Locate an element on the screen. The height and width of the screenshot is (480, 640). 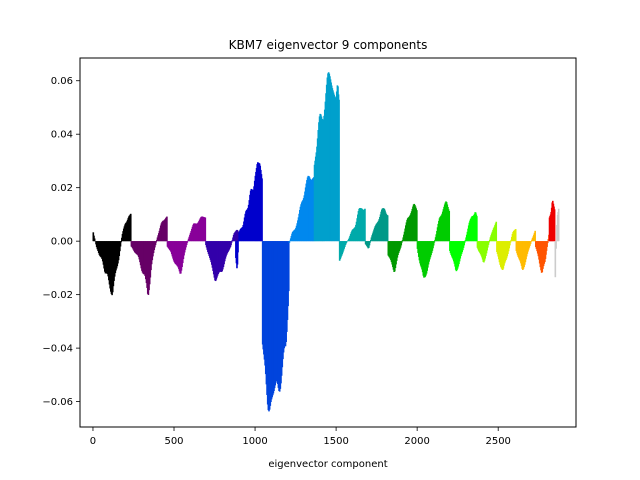
y-tick-label: −0.04 is located at coordinates (57, 349).